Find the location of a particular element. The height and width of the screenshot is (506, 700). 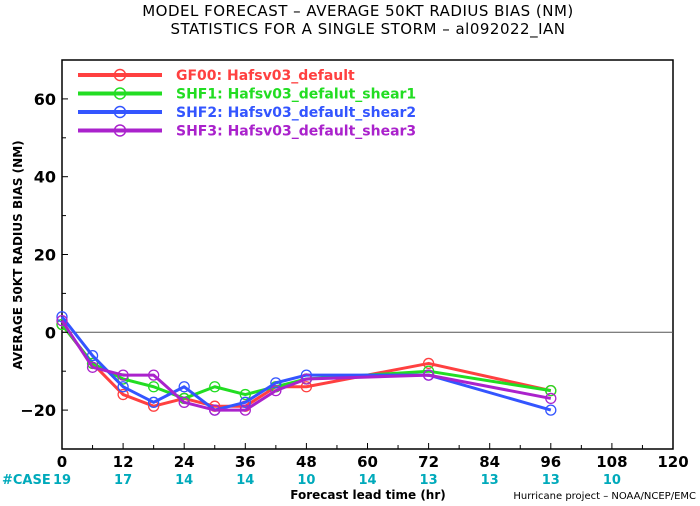

x-tick-label: 48 is located at coordinates (306, 462).